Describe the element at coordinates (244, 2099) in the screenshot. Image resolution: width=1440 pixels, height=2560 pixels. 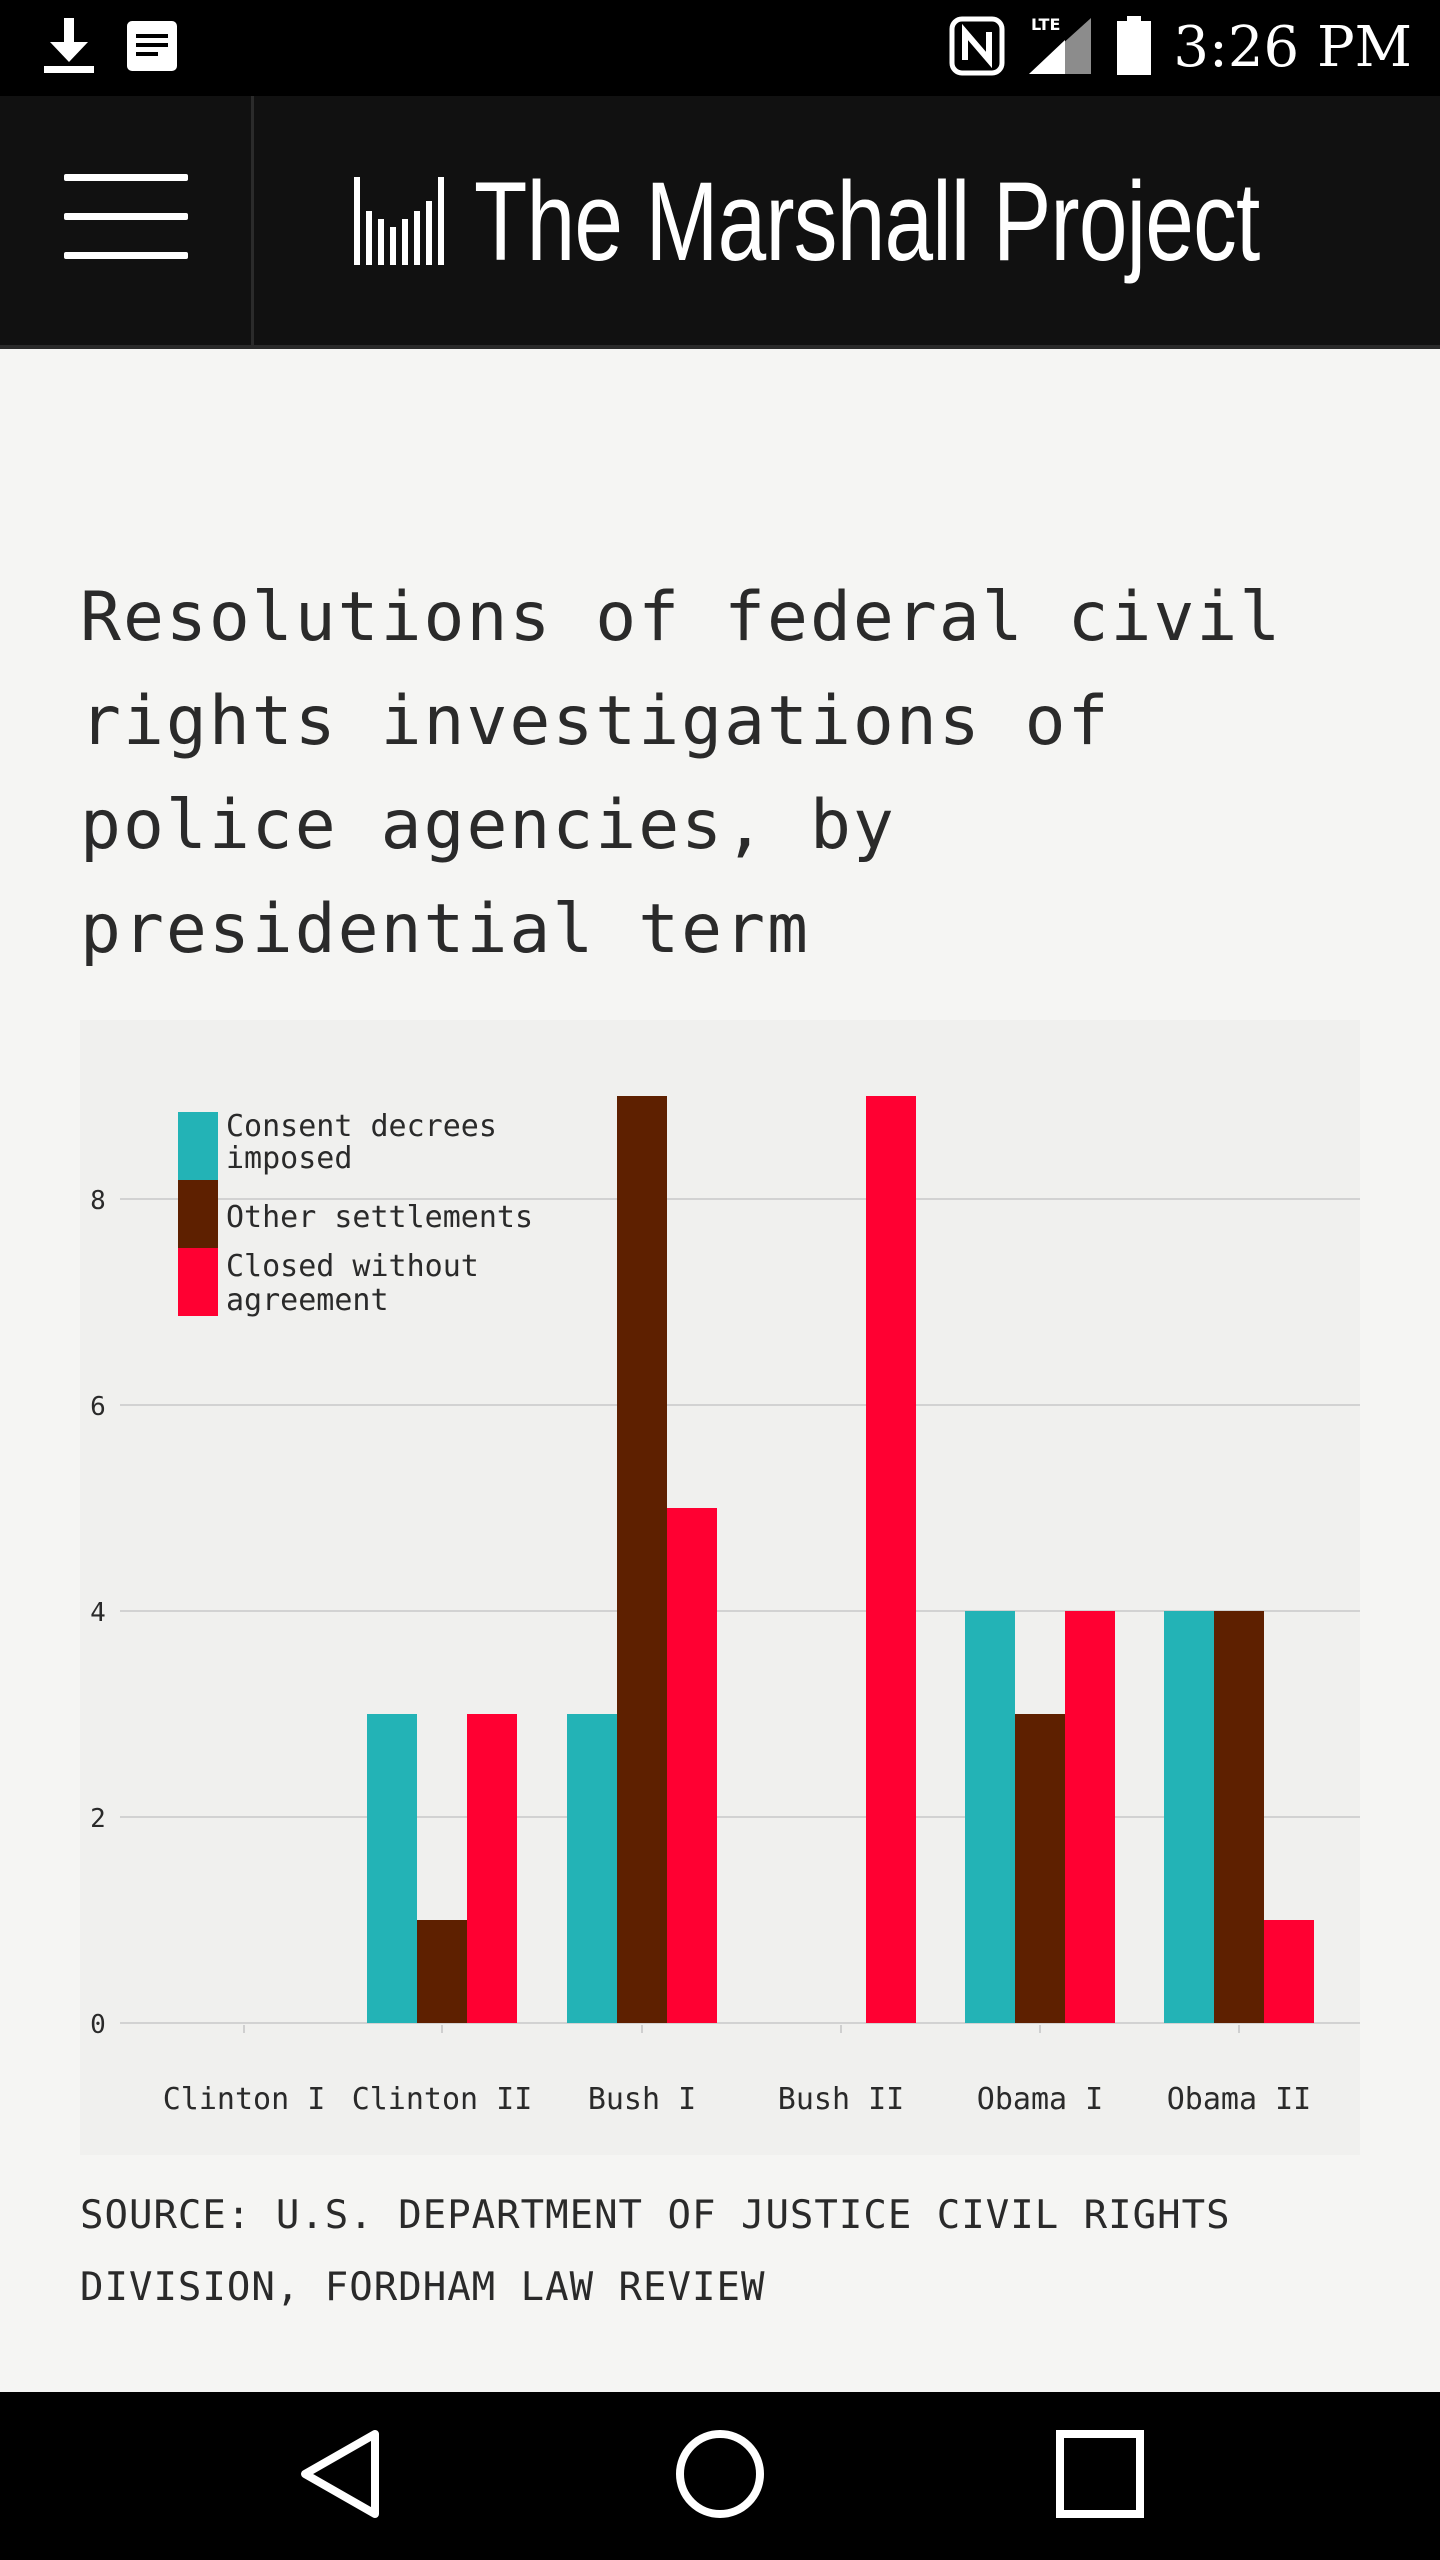
I see `x-tick-label: Clinton I` at that location.